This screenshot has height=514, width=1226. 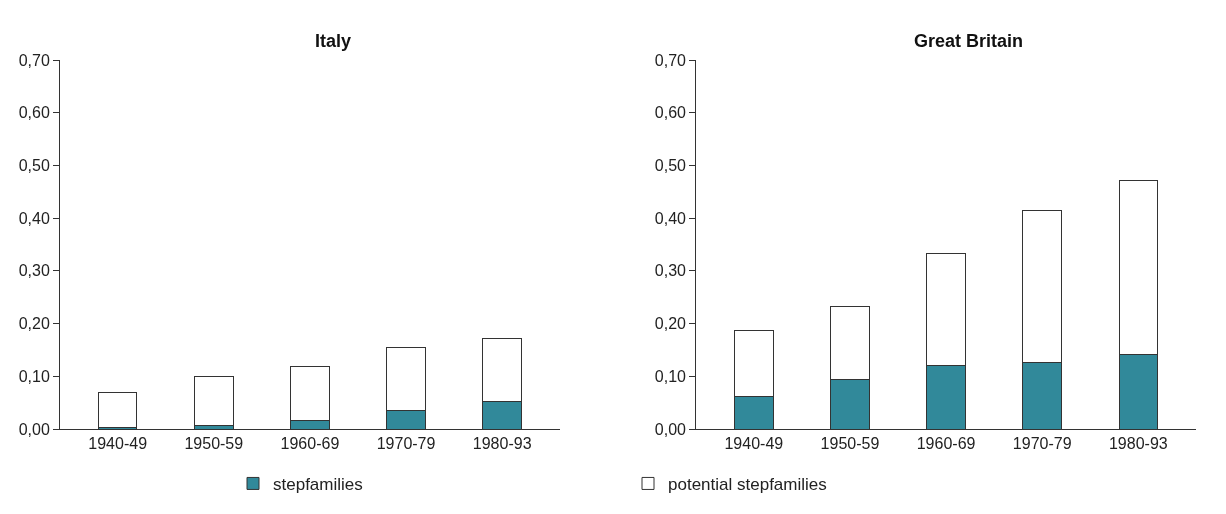 I want to click on chart-title: Italy, so click(x=333, y=41).